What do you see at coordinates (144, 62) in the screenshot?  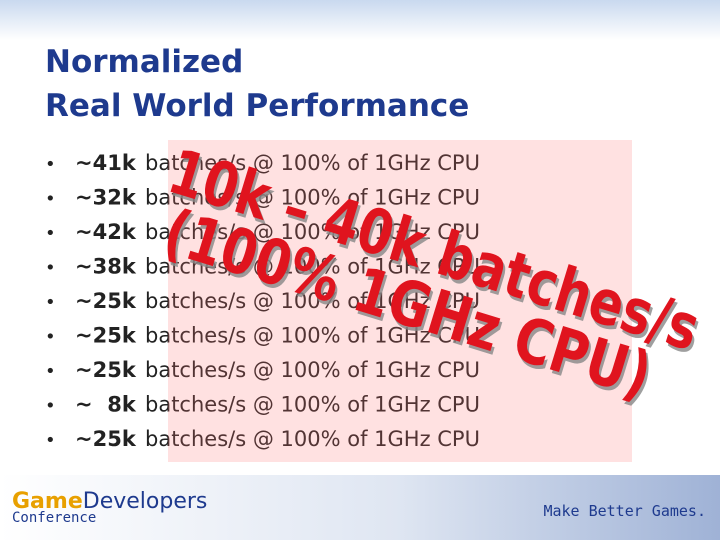 I see `title-line: Normalized` at bounding box center [144, 62].